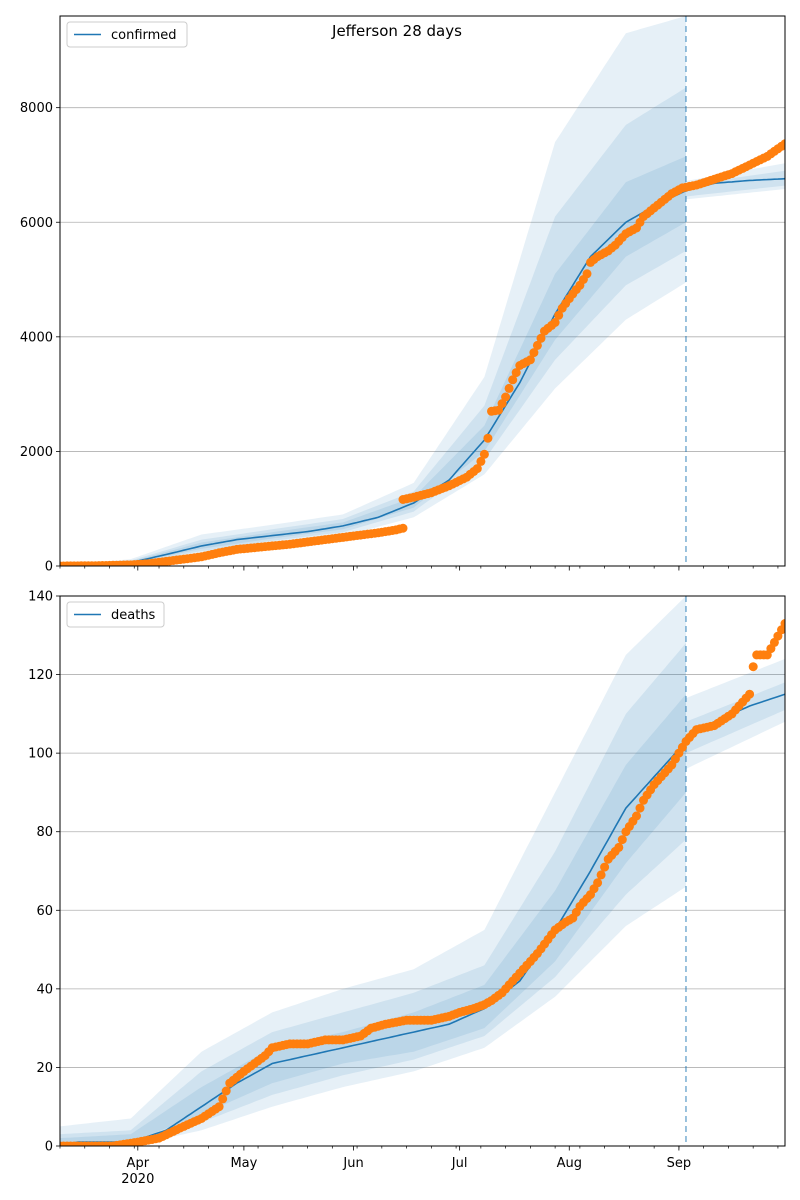  I want to click on y-tick-label: 60, so click(44, 911).